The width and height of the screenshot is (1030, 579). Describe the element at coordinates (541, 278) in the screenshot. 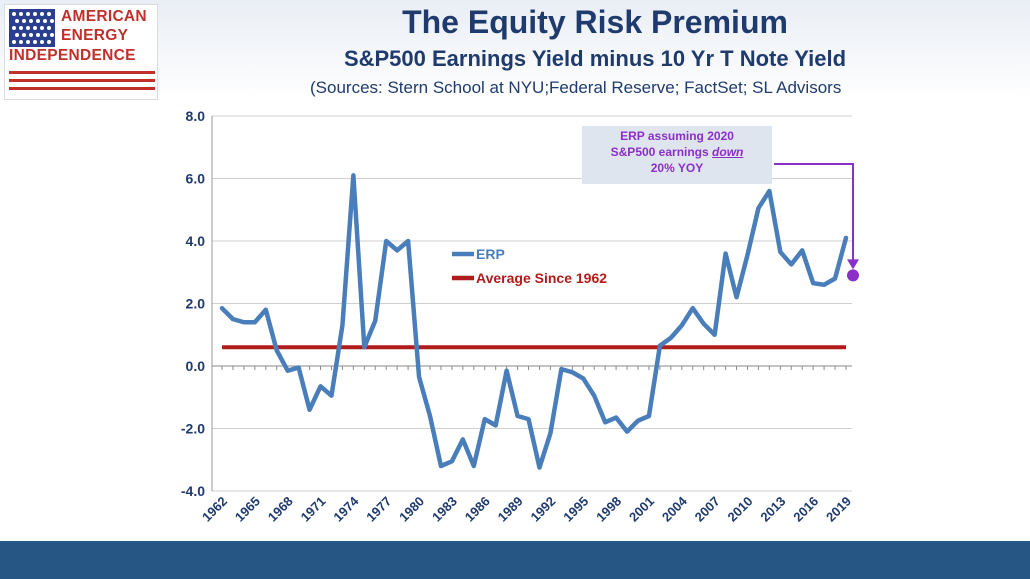

I see `legend-label-average: Average Since 1962` at that location.